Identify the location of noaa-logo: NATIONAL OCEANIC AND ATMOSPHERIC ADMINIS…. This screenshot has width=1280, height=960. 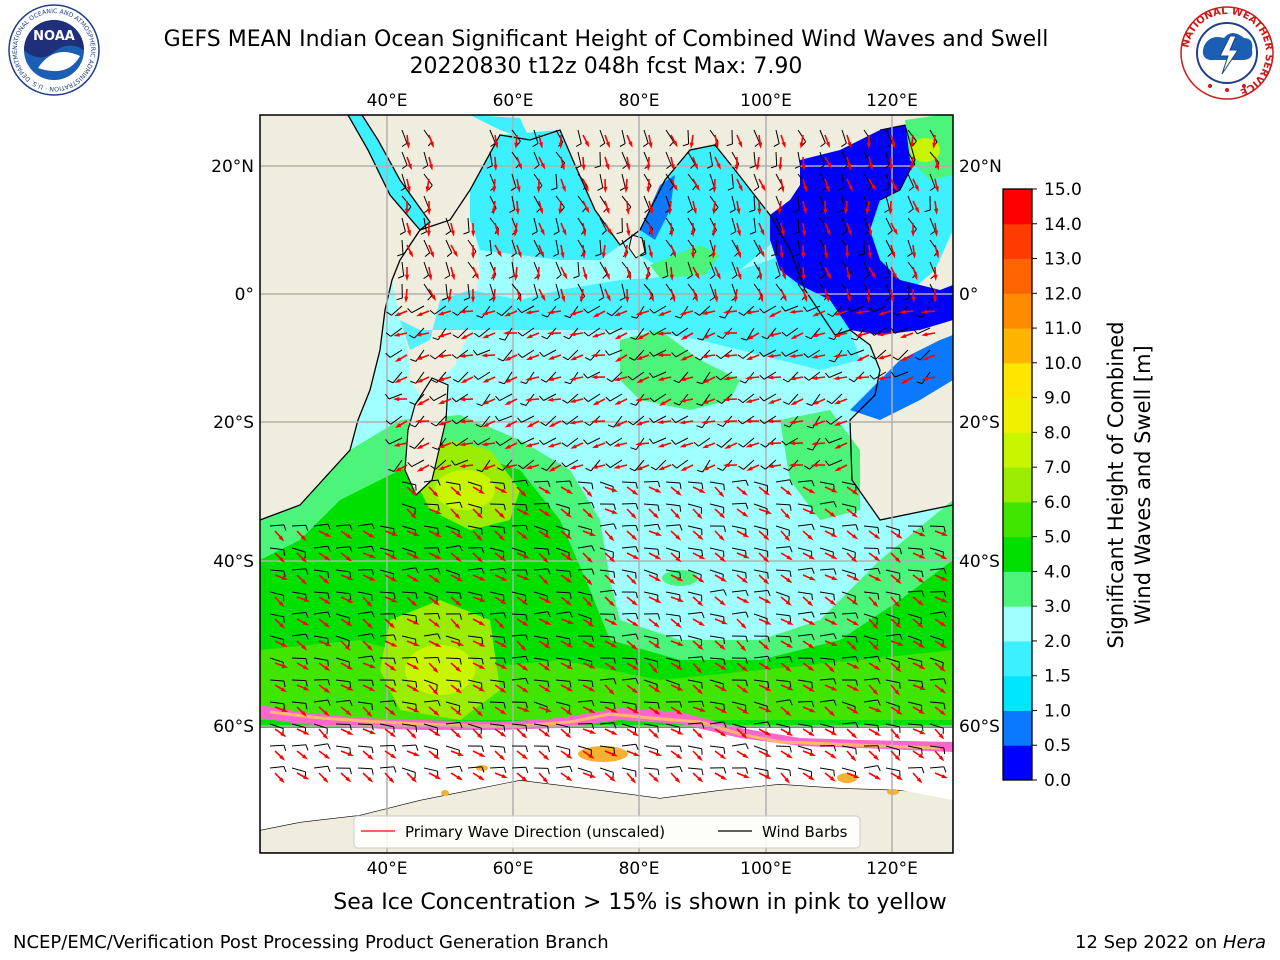
(54, 50).